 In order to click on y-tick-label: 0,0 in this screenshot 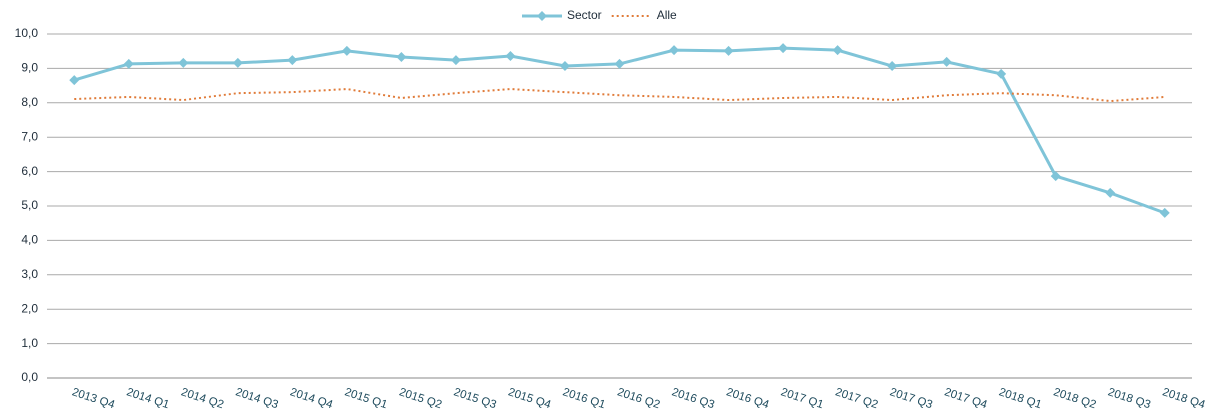, I will do `click(29, 377)`.